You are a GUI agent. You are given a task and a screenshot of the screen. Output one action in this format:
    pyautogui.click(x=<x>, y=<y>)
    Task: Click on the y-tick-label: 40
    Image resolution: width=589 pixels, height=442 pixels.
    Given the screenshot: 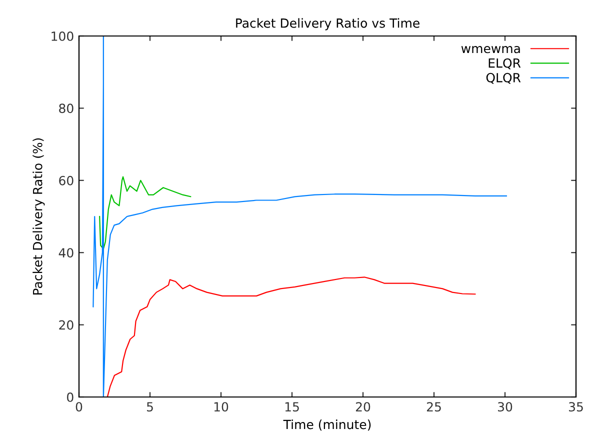 What is the action you would take?
    pyautogui.click(x=66, y=253)
    